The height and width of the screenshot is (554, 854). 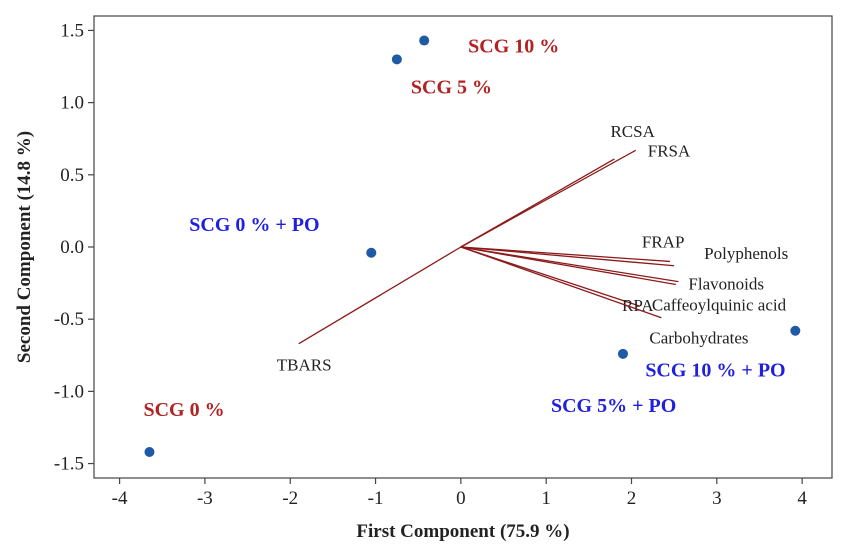 What do you see at coordinates (371, 252) in the screenshot?
I see `sample-point-scg-0-po` at bounding box center [371, 252].